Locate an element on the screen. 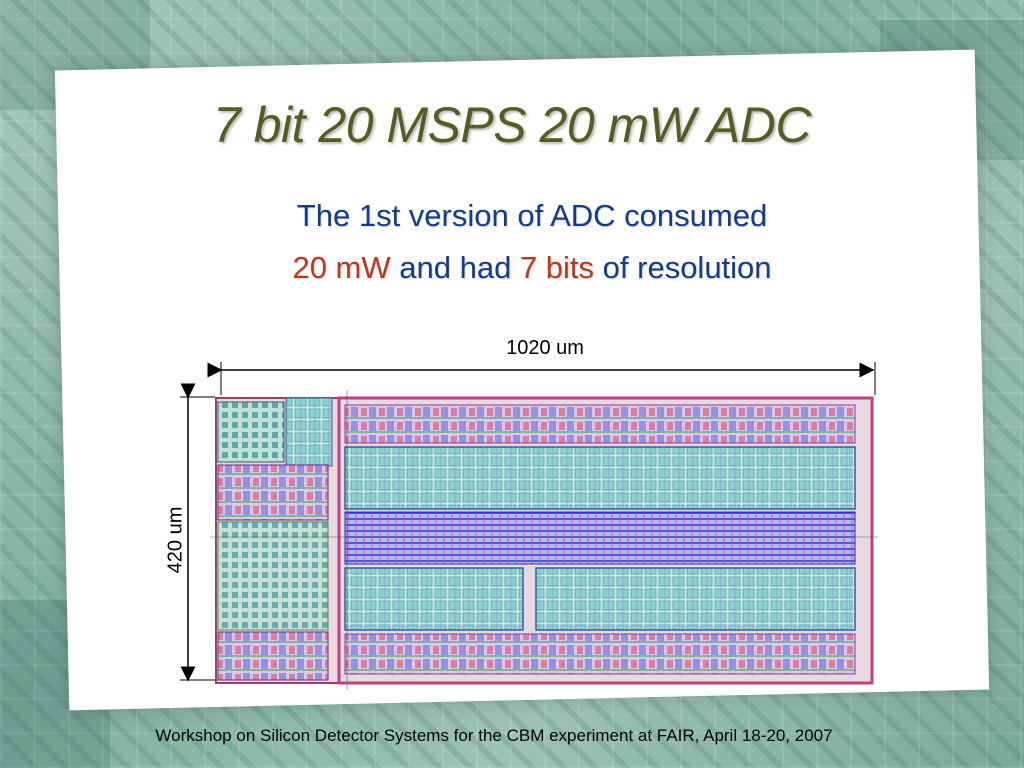 The height and width of the screenshot is (768, 1024). subtitle-line-2: 20 mW and had 7 bits of resolution is located at coordinates (512, 268).